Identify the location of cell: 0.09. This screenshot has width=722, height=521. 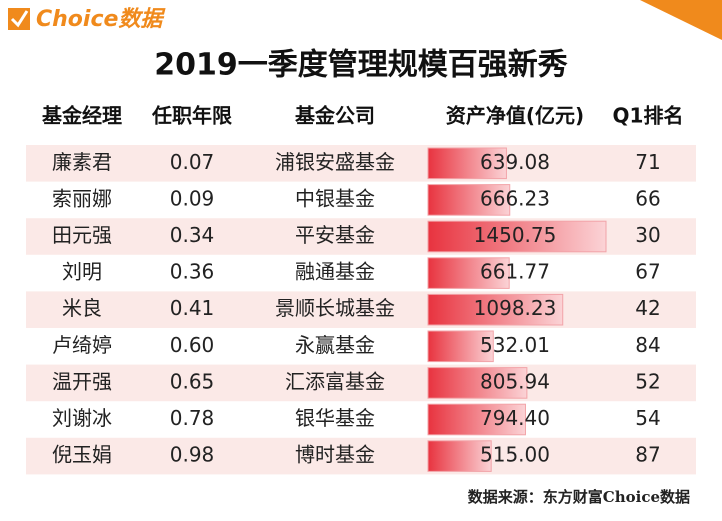
(192, 198).